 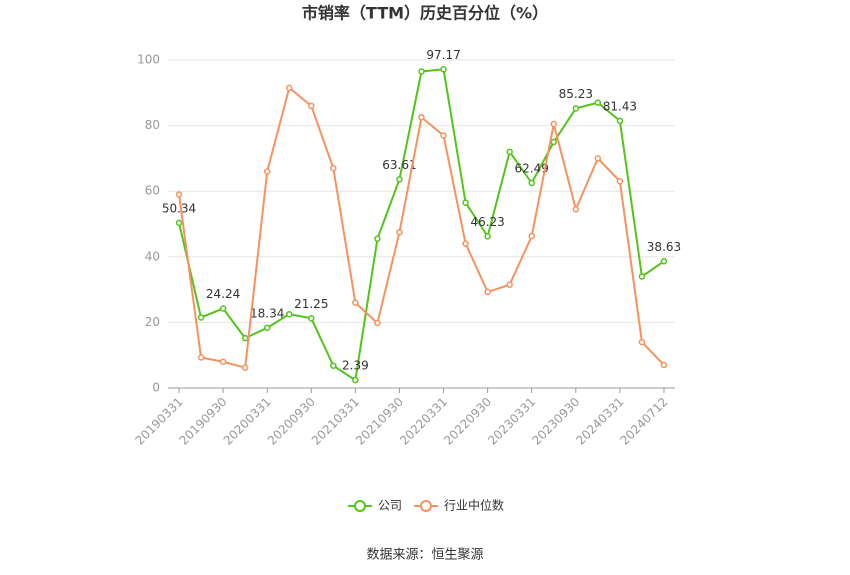 What do you see at coordinates (179, 208) in the screenshot?
I see `data-label: 50.34` at bounding box center [179, 208].